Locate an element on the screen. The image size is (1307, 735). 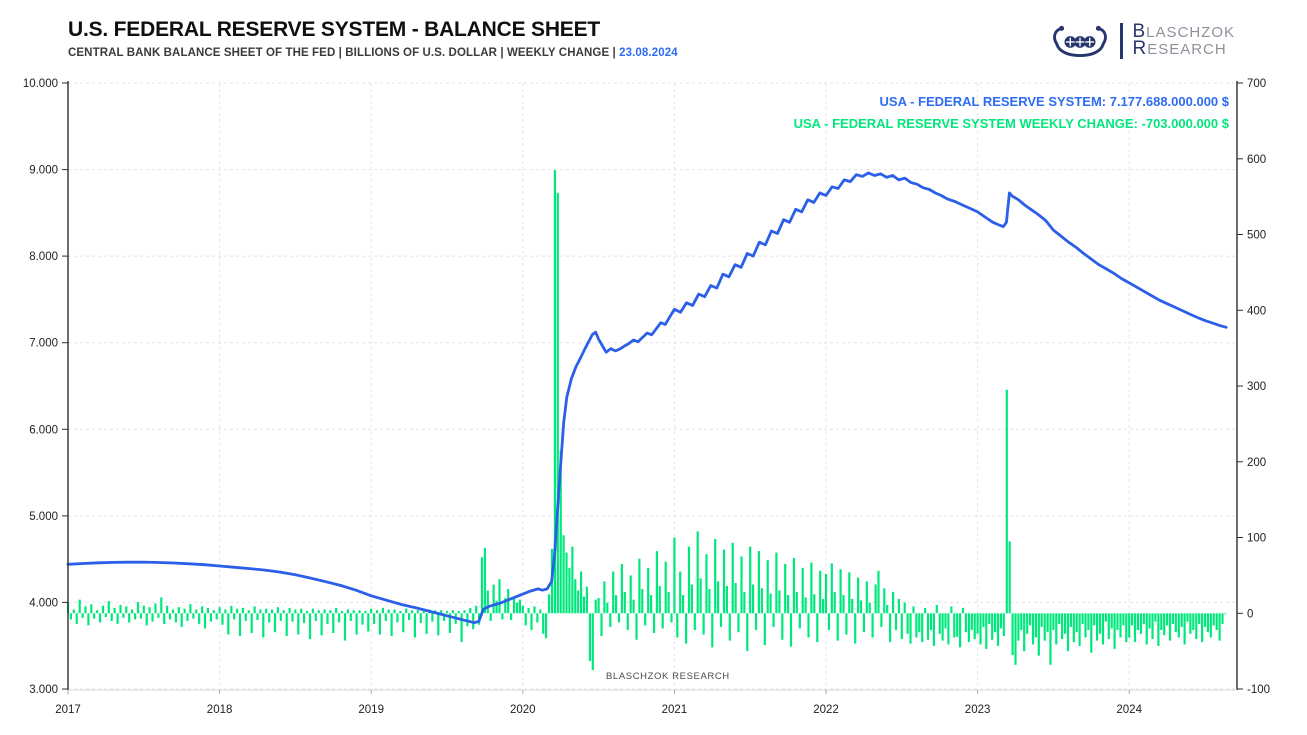
svg-text: 700 is located at coordinates (1256, 84).